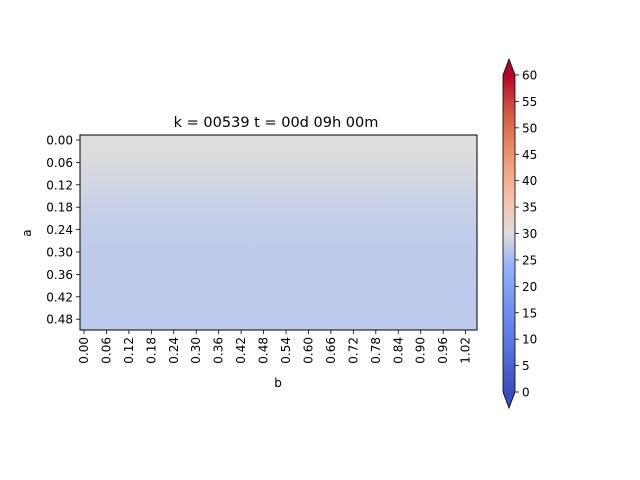  I want to click on x-tick-label: 0.18, so click(151, 350).